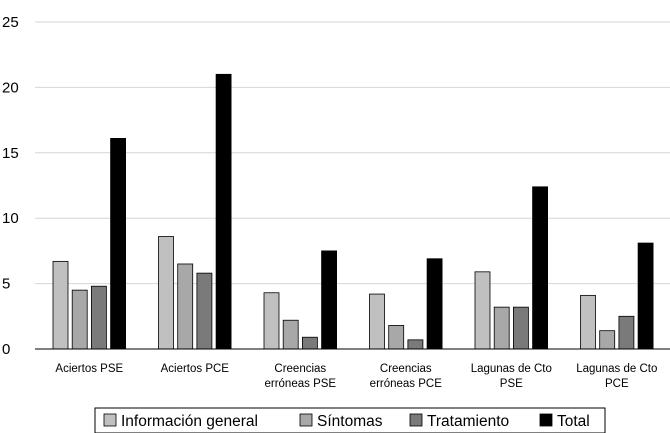  Describe the element at coordinates (10, 153) in the screenshot. I see `y-tick-label: 15` at that location.